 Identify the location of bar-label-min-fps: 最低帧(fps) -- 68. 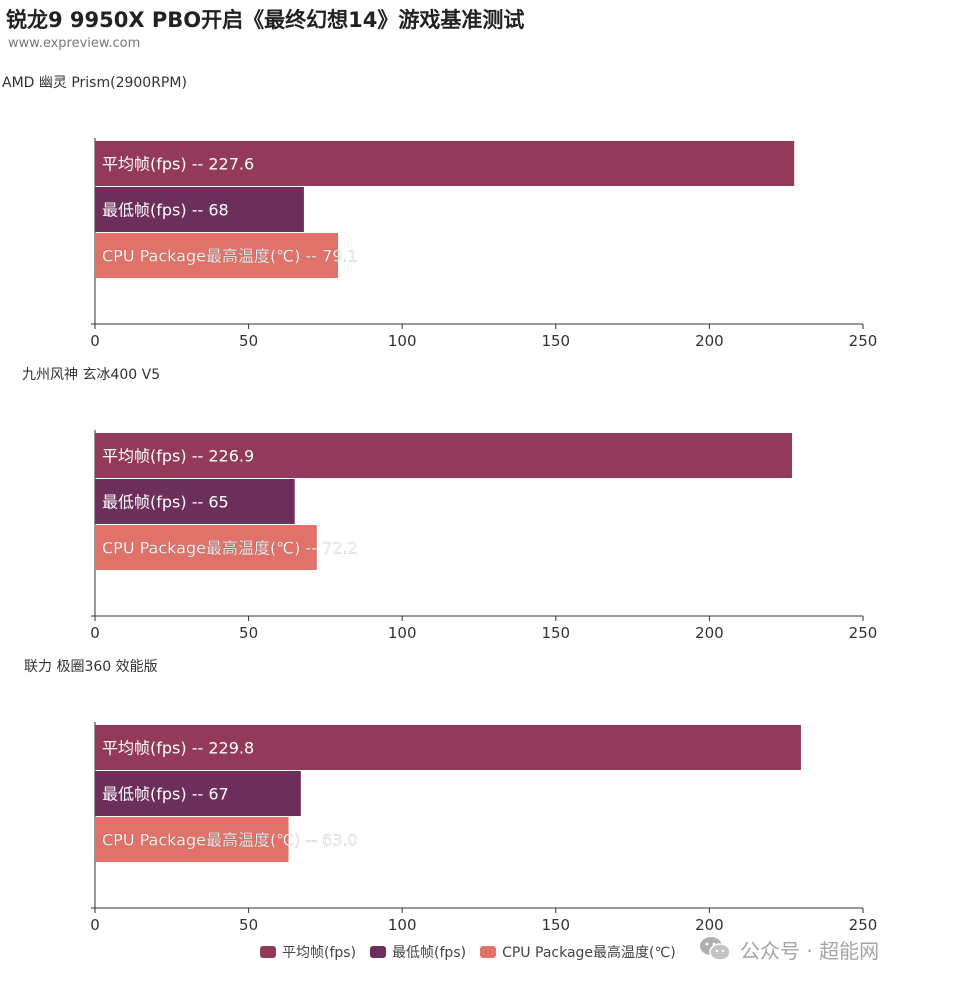
(165, 210).